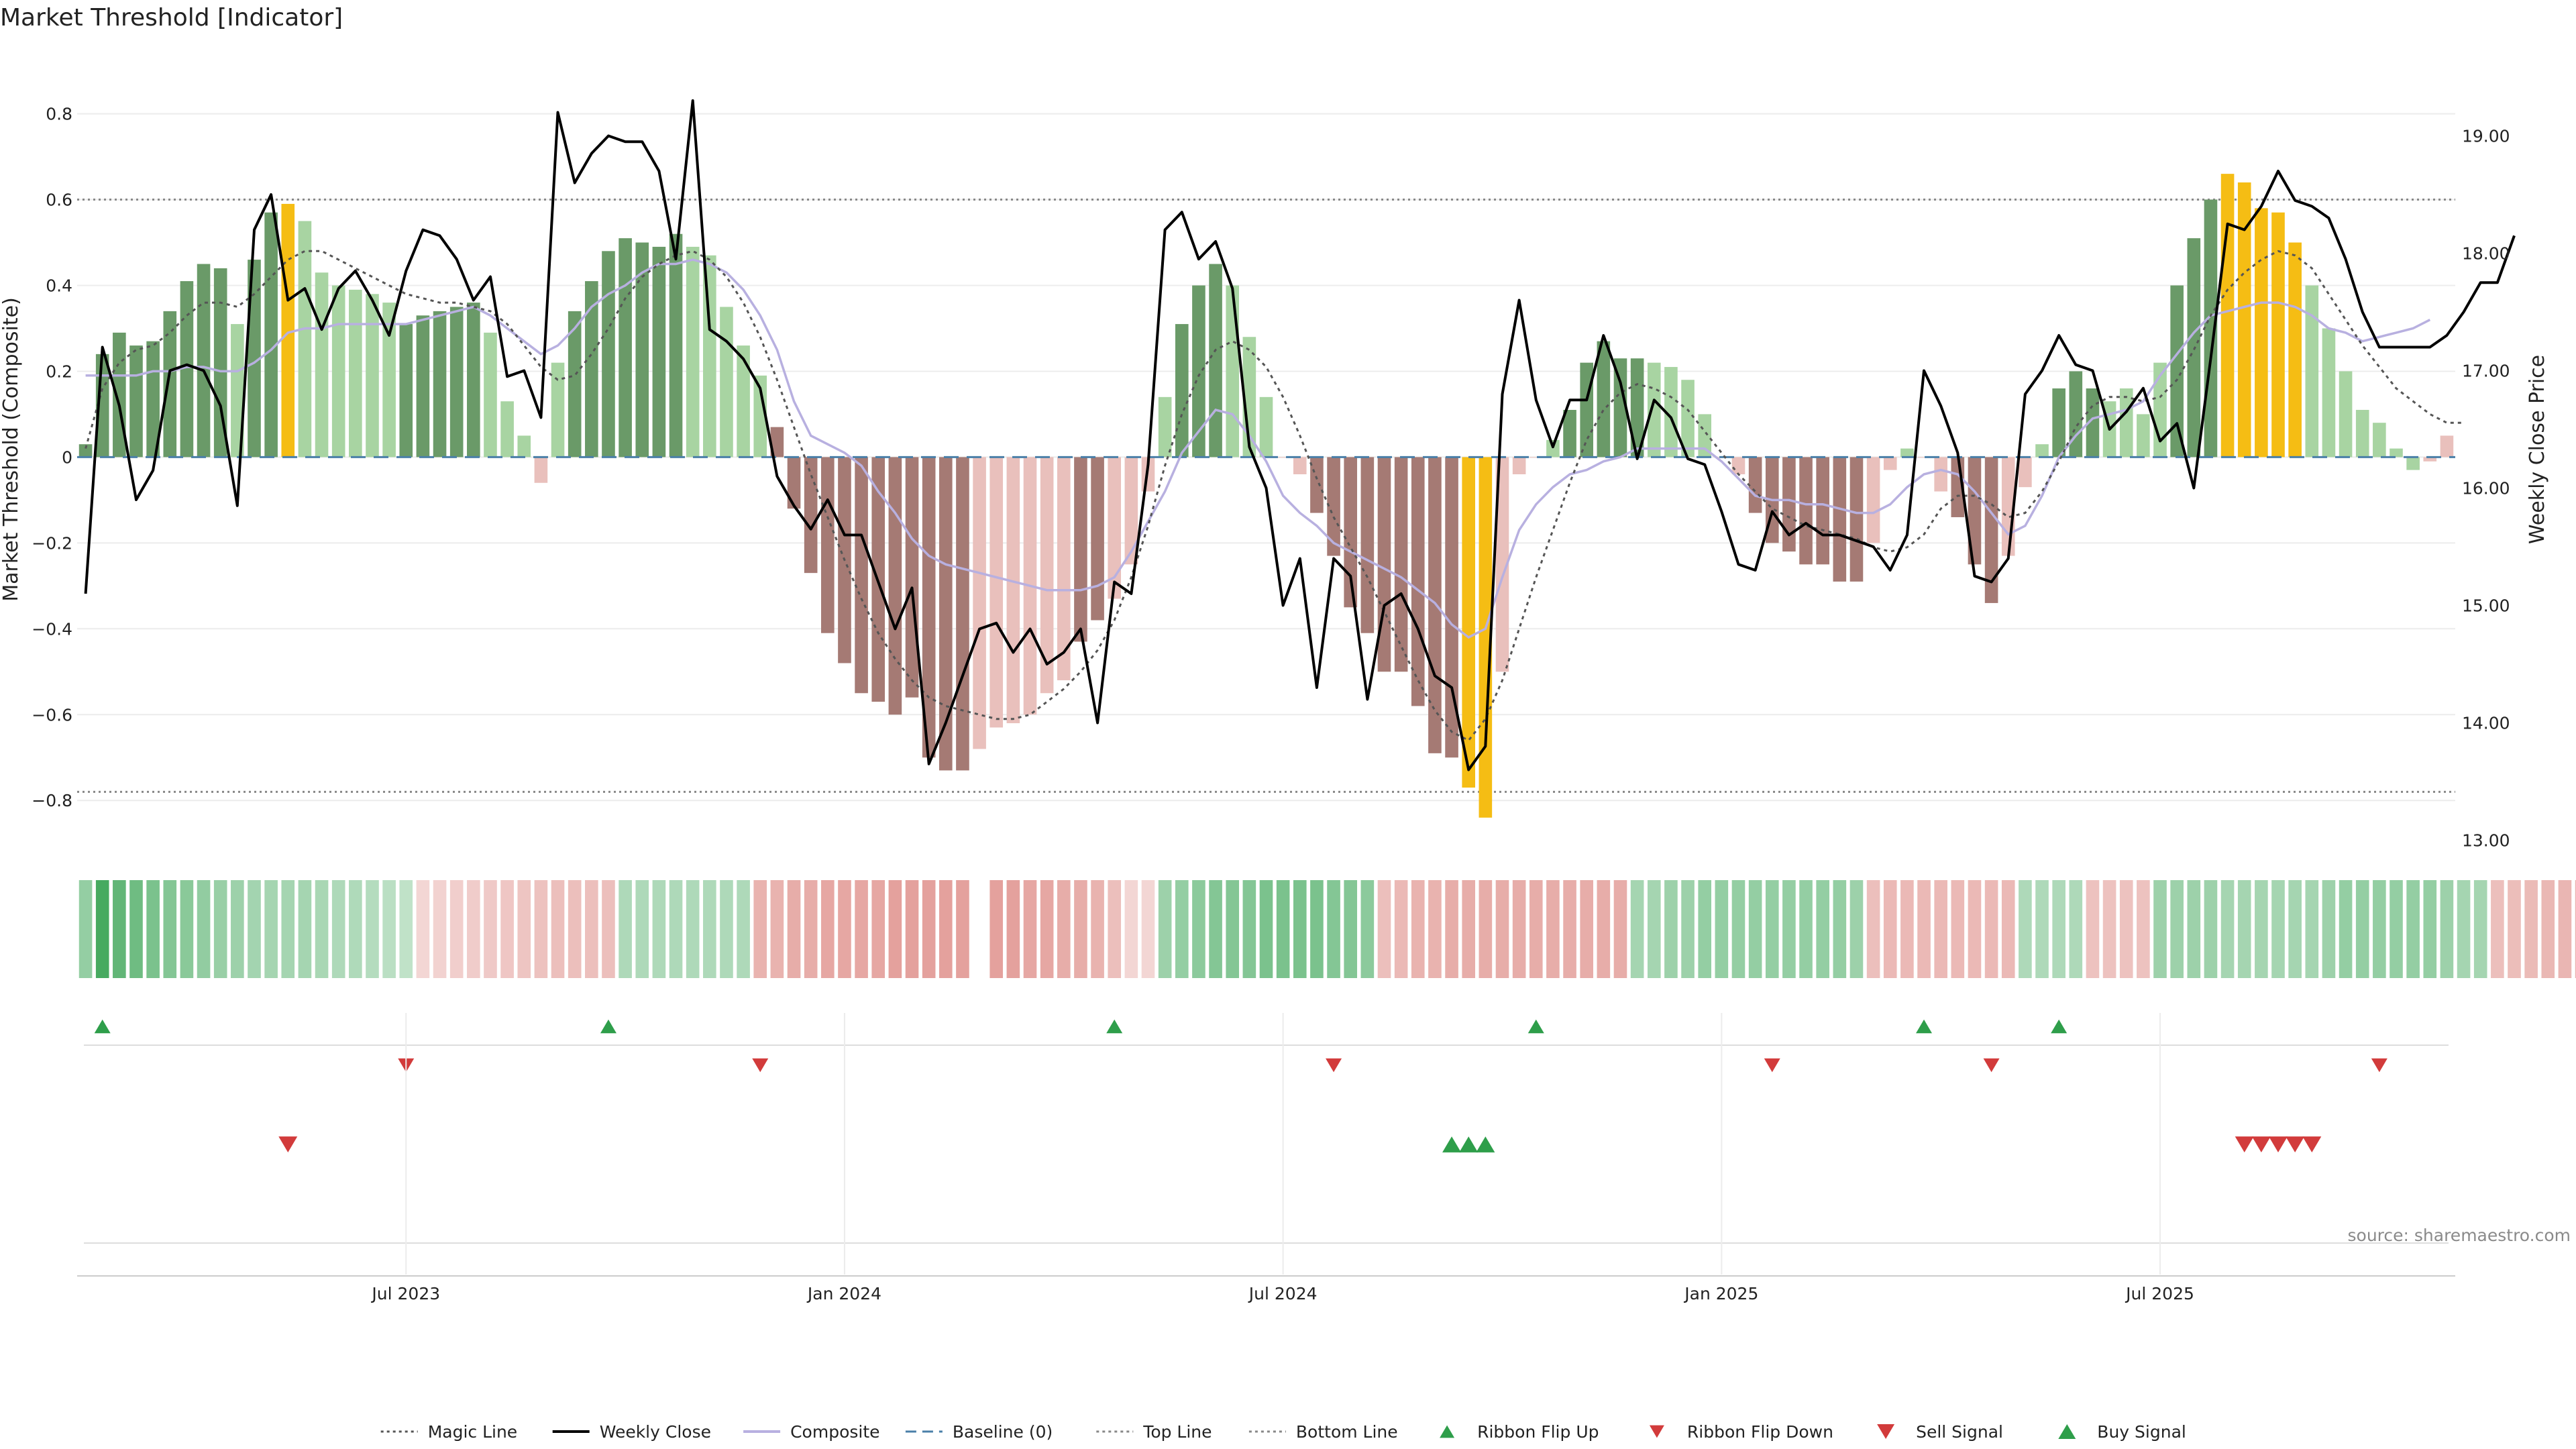 The width and height of the screenshot is (2576, 1449). I want to click on chart-title: Market Threshold [Indicator], so click(171, 18).